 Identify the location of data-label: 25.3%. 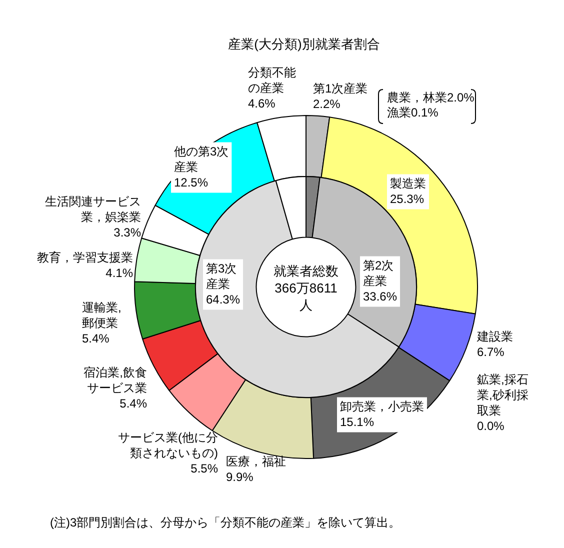
(407, 199).